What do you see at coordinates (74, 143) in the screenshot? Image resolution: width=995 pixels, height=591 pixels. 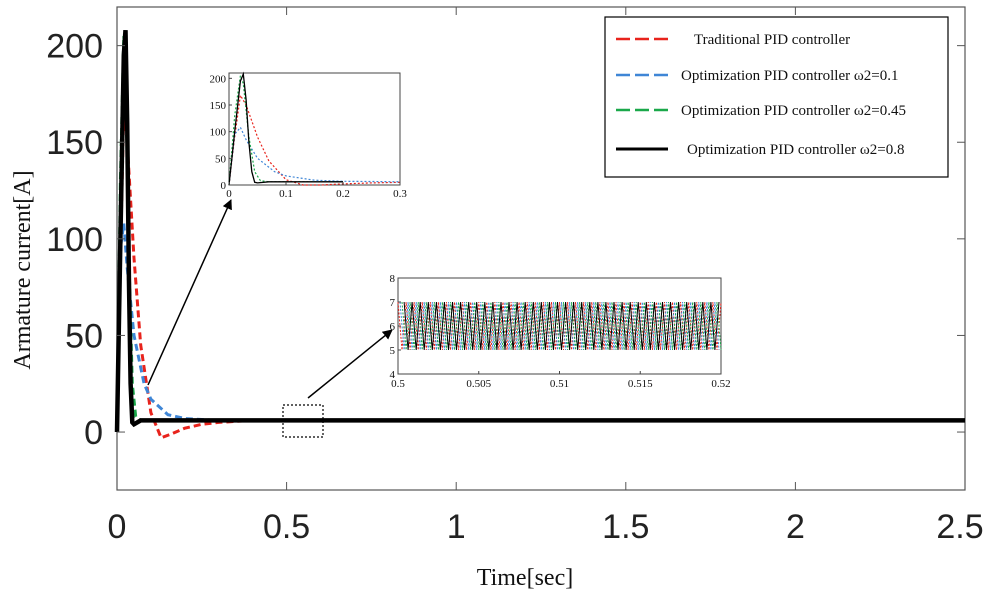 I see `y-tick-label-3: 150` at bounding box center [74, 143].